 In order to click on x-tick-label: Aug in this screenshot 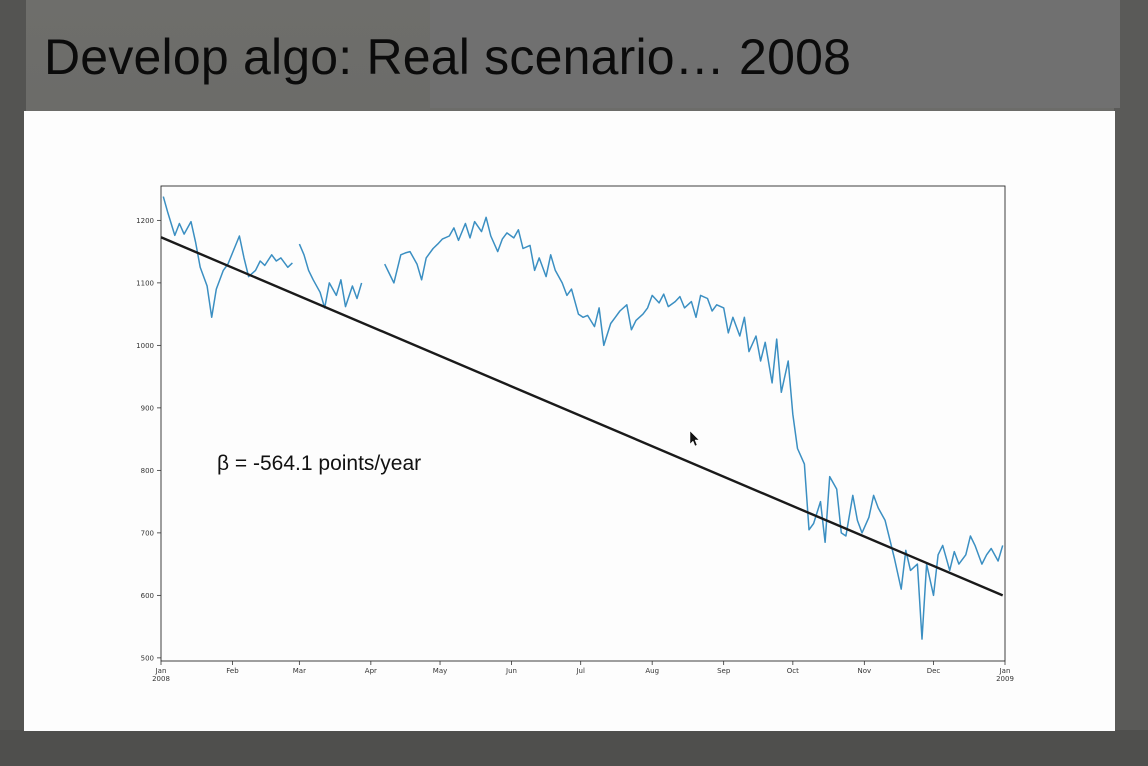, I will do `click(652, 671)`.